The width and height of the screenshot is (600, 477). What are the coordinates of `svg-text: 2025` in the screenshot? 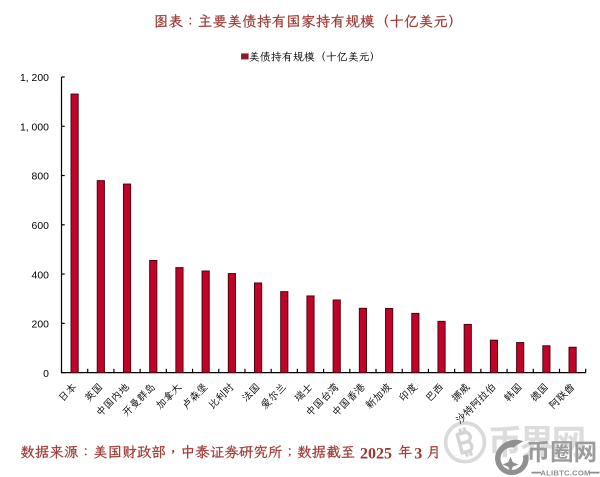 It's located at (376, 453).